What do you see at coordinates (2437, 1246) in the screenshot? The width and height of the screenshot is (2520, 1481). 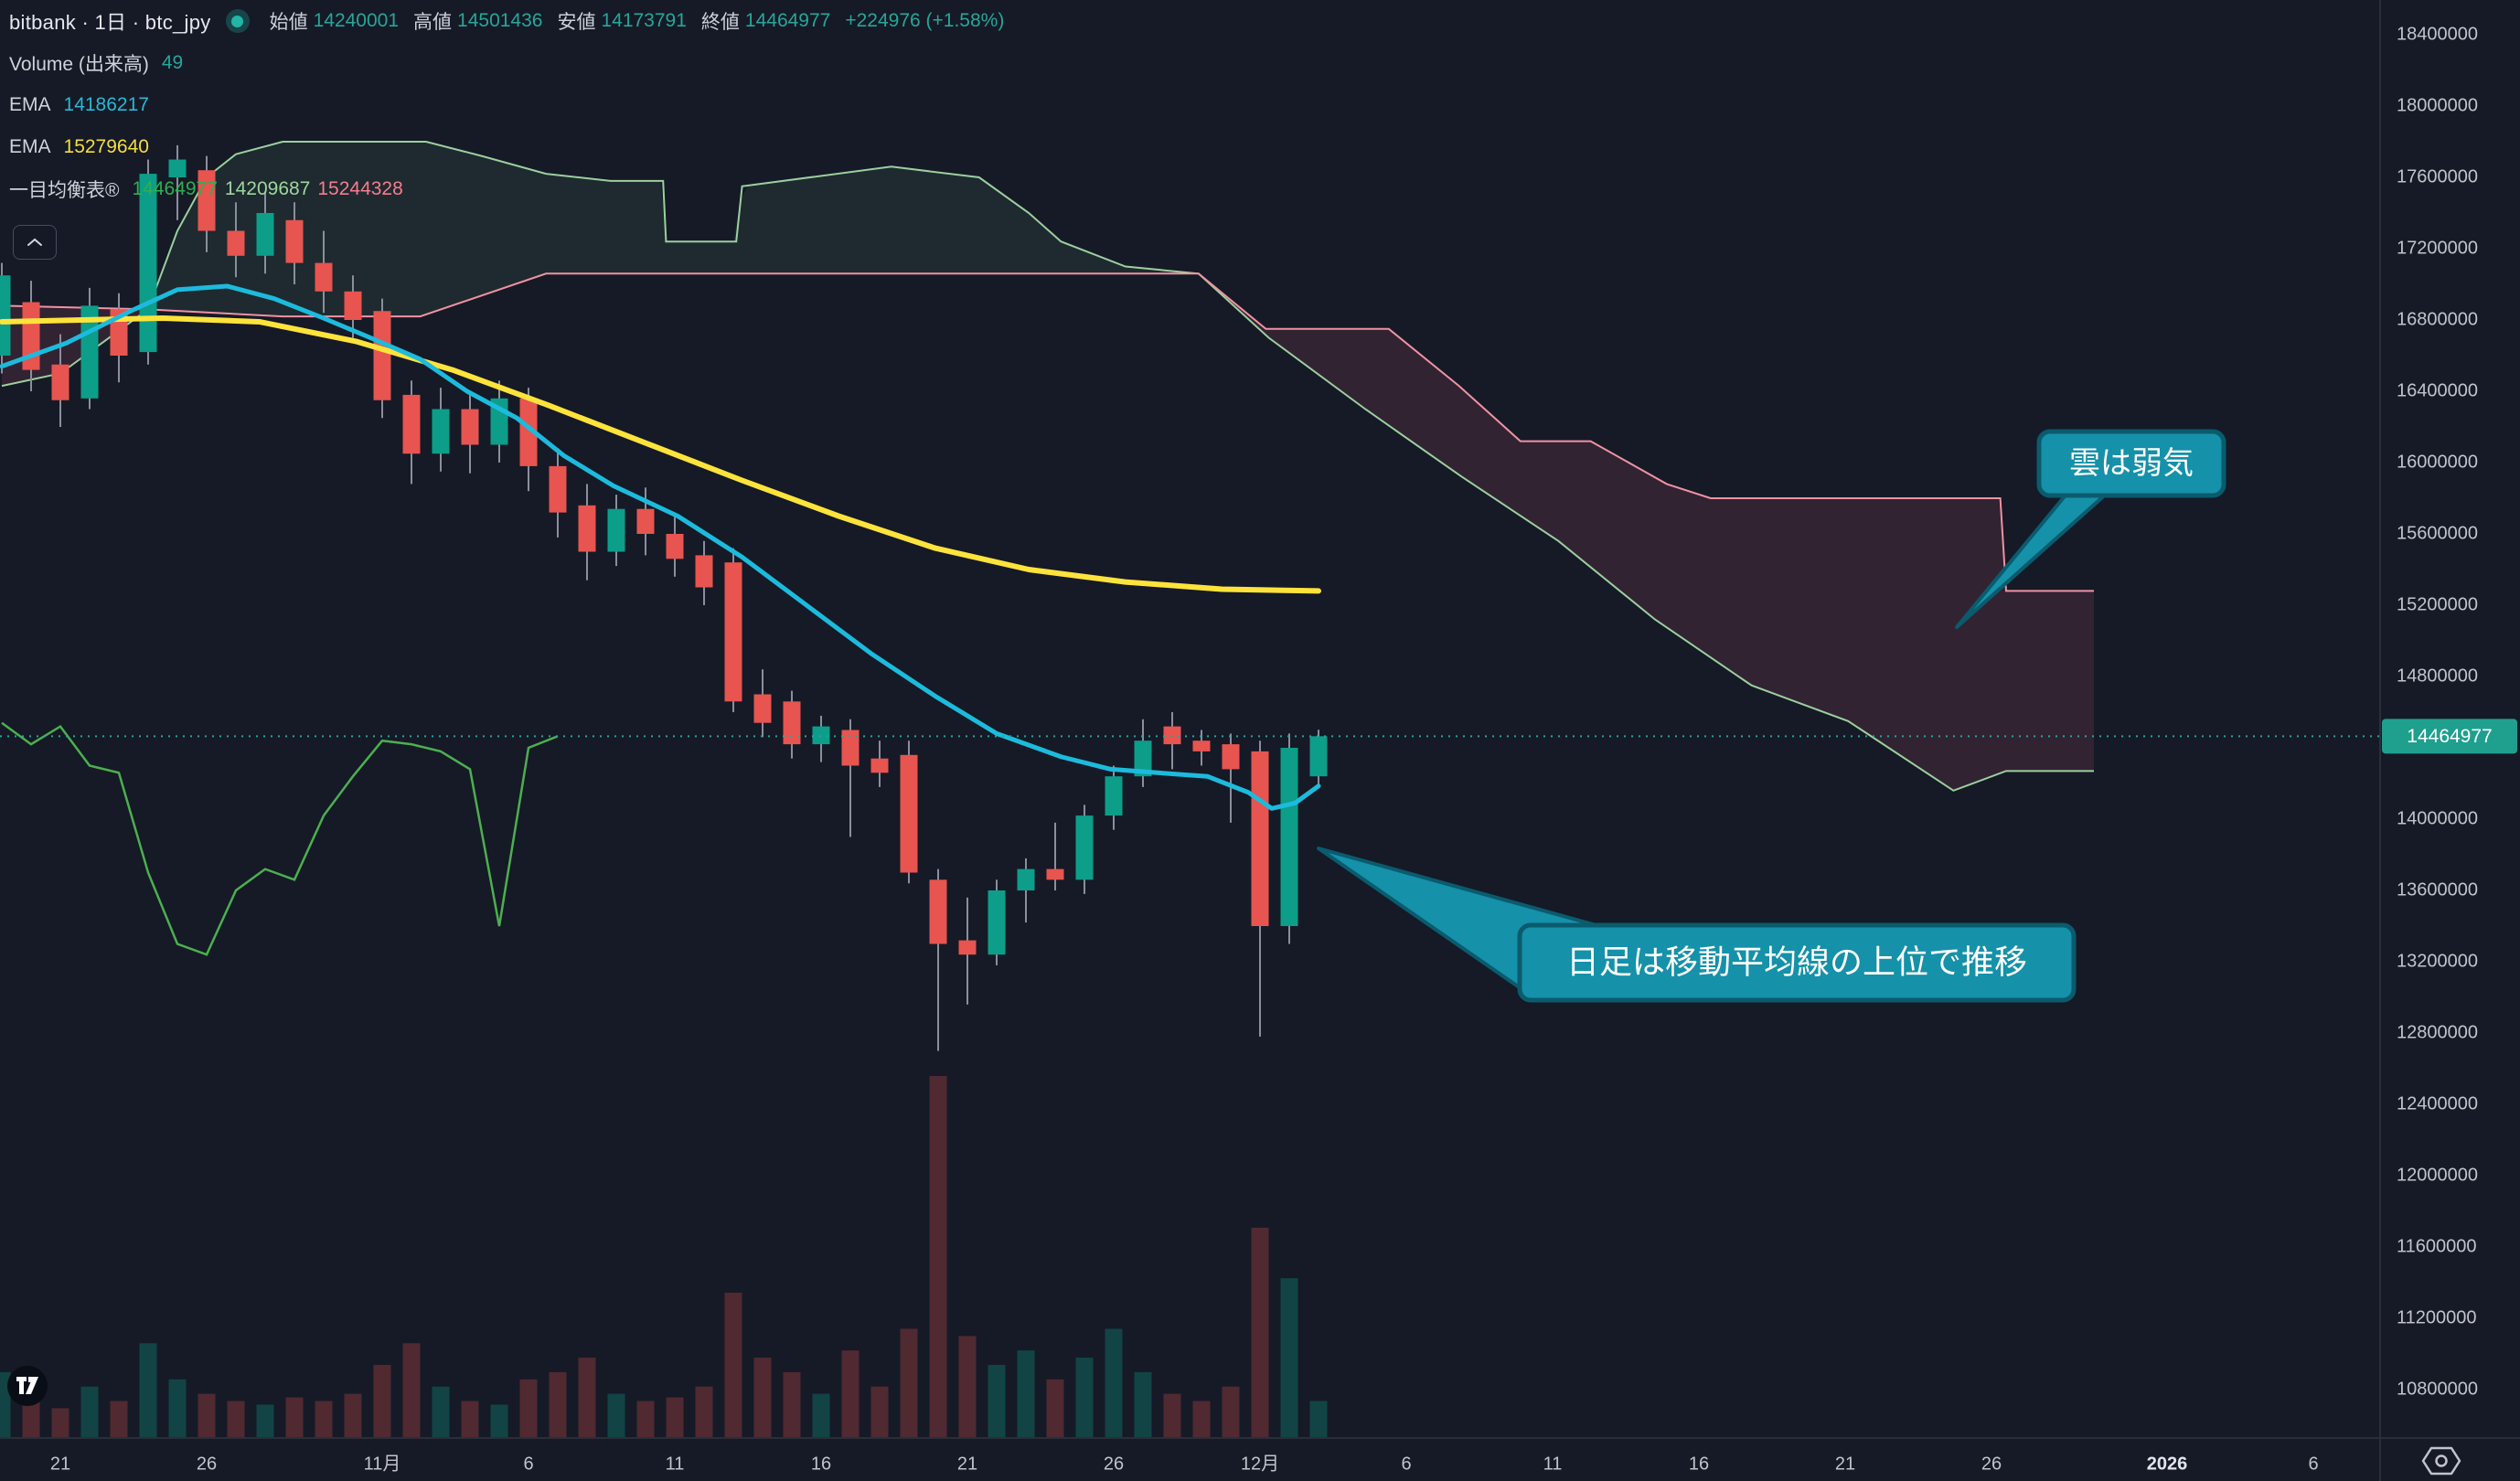 I see `price-tick-label: 11600000` at bounding box center [2437, 1246].